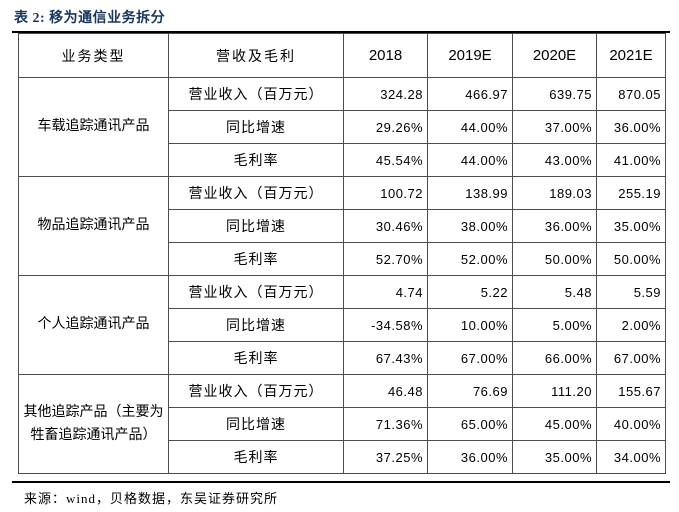 This screenshot has height=512, width=679. What do you see at coordinates (554, 160) in the screenshot?
I see `value-cell: 43.00%` at bounding box center [554, 160].